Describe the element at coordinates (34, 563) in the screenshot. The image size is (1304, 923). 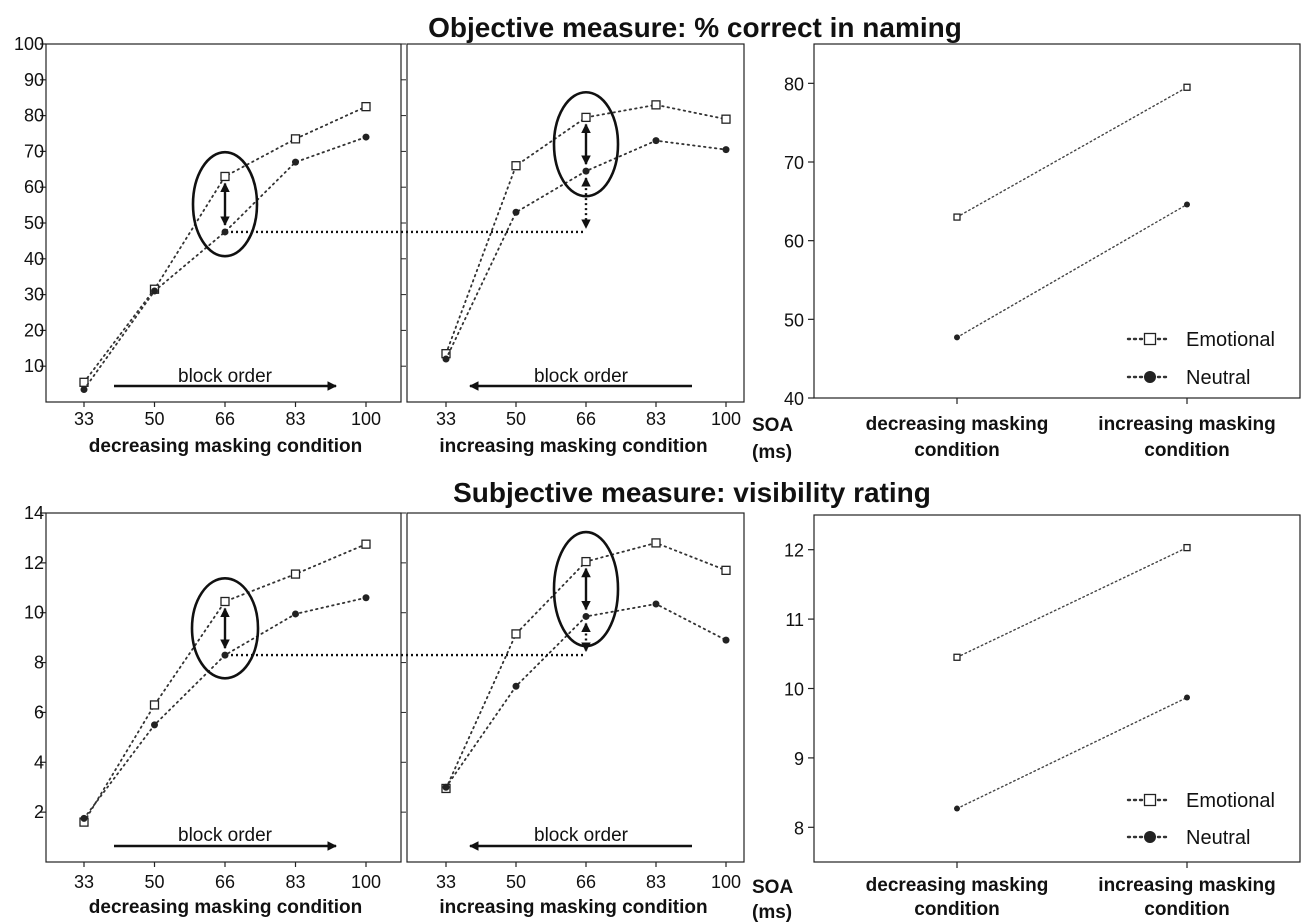
I see `y-tick-label: 12` at that location.